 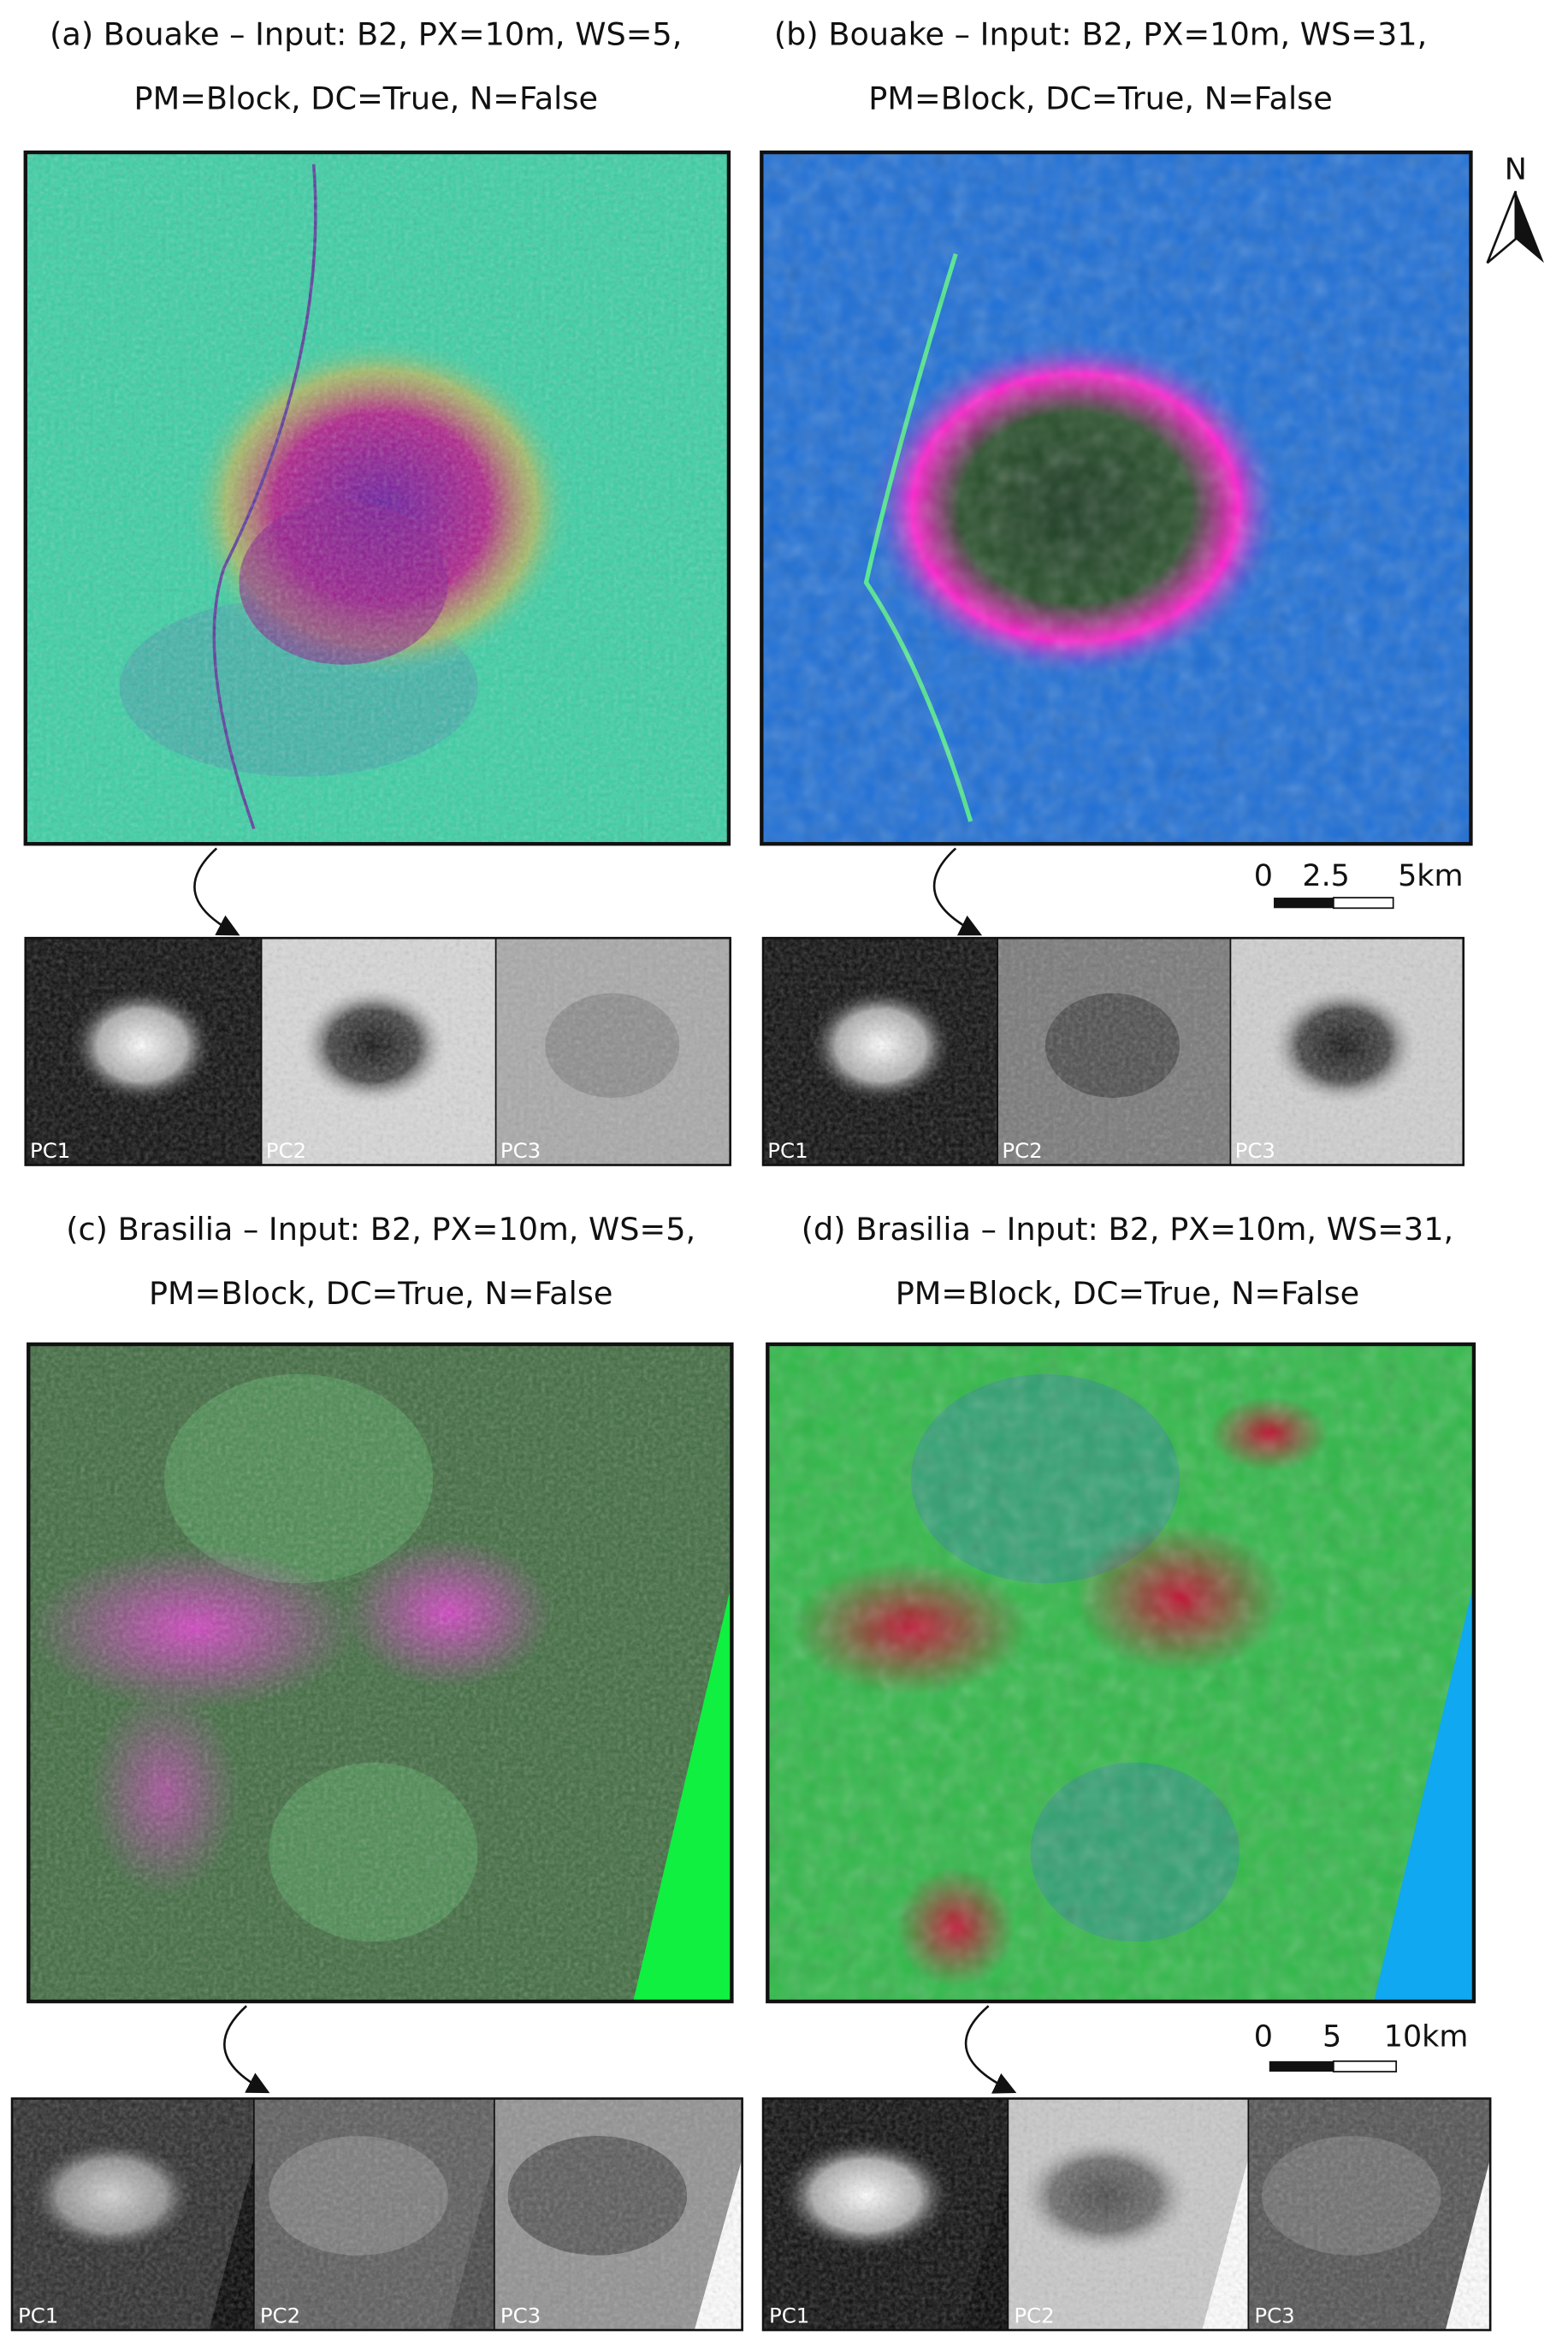 I want to click on panel-title: (b) Bouake – Input: B2, PX=10m, WS=31,, so click(x=1100, y=33).